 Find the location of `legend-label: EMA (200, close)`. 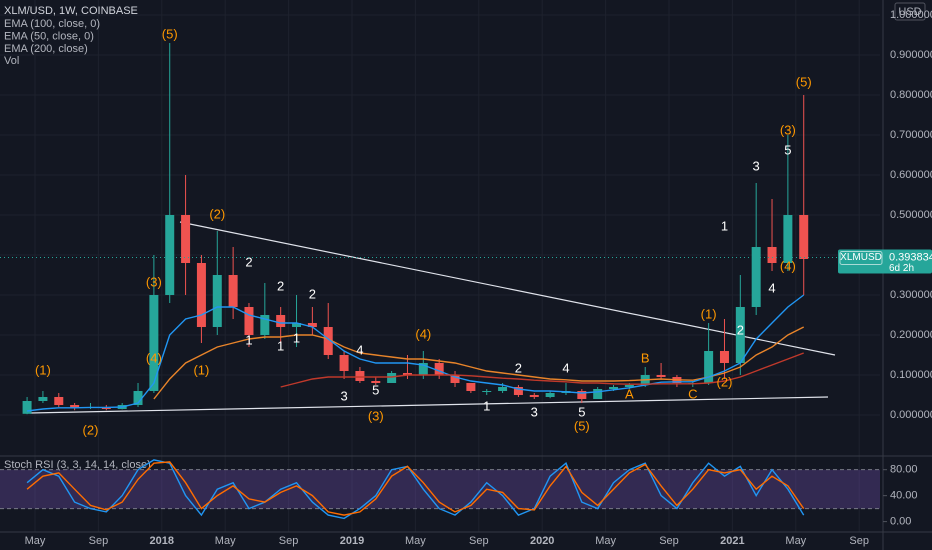

legend-label: EMA (200, close) is located at coordinates (46, 49).